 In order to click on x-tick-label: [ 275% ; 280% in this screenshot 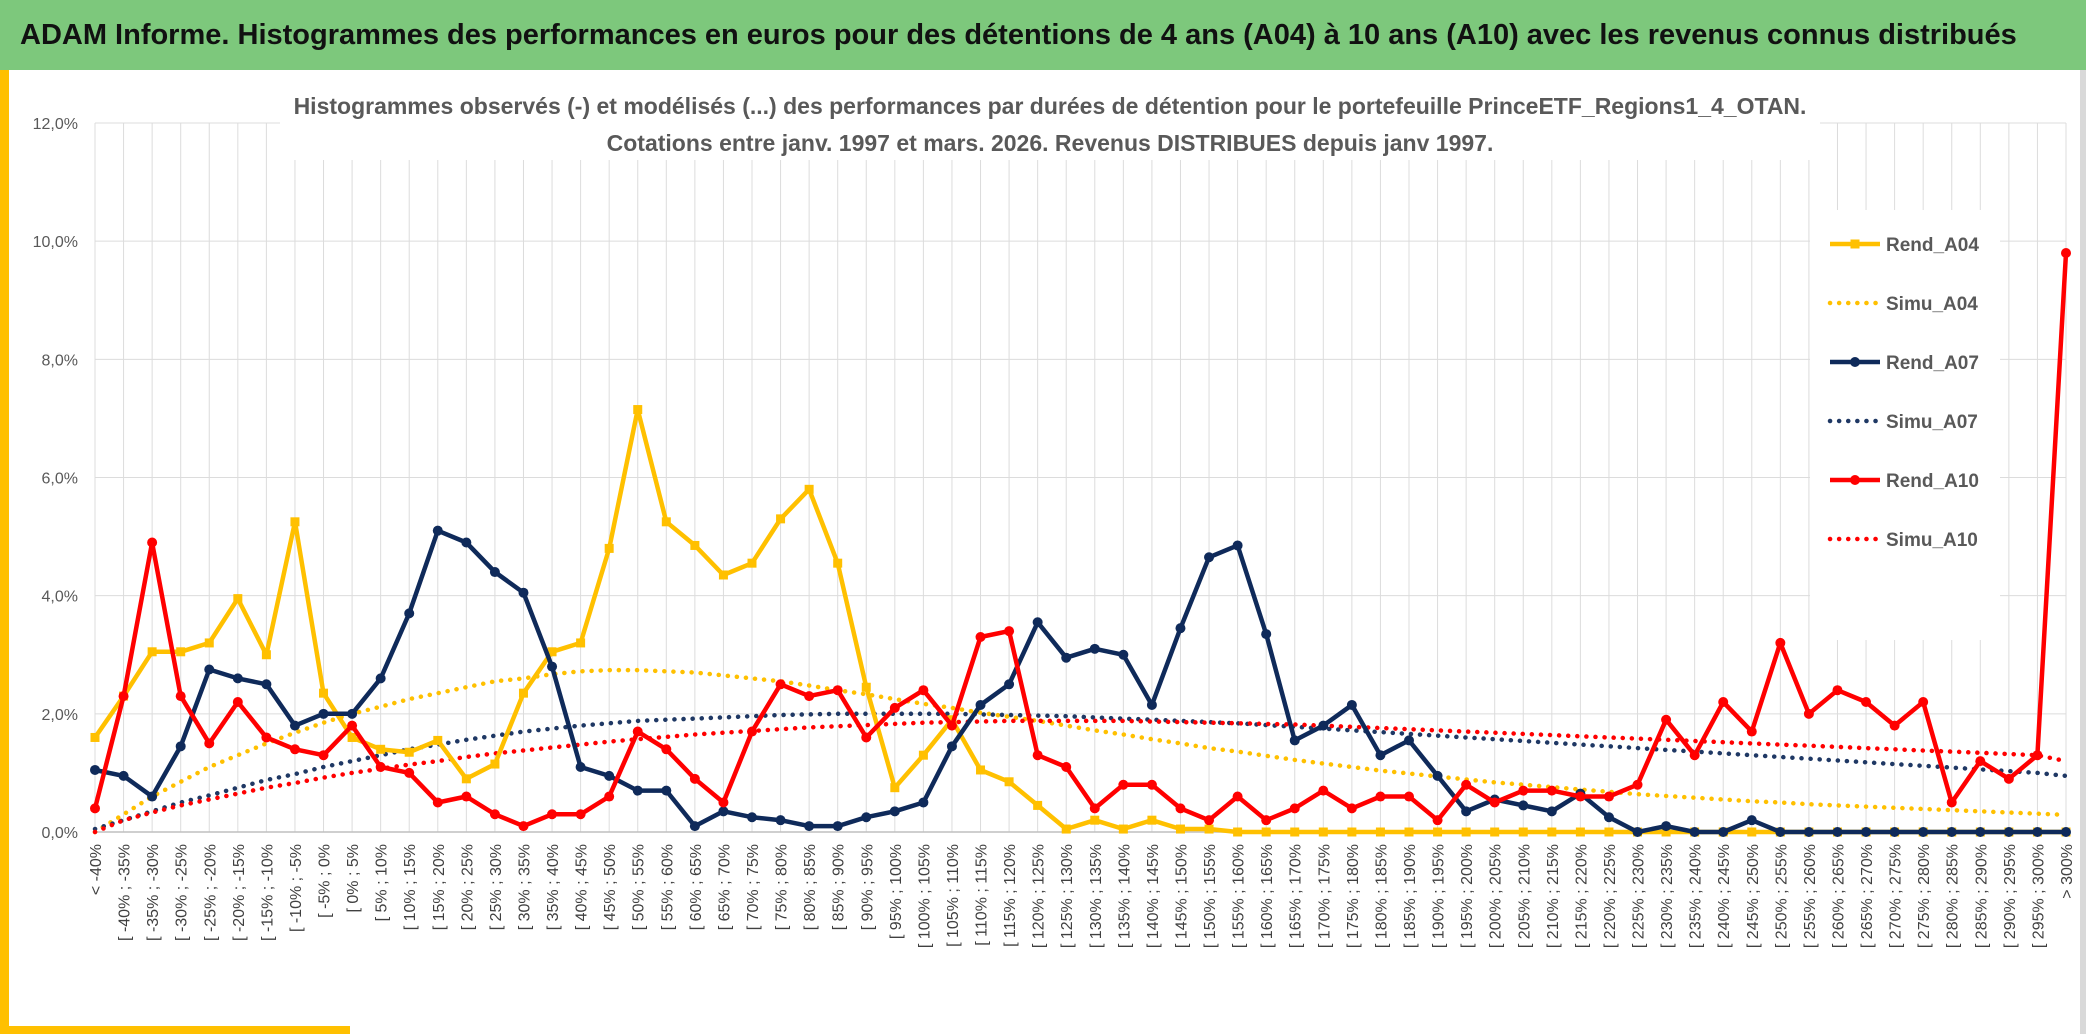, I will do `click(1924, 896)`.